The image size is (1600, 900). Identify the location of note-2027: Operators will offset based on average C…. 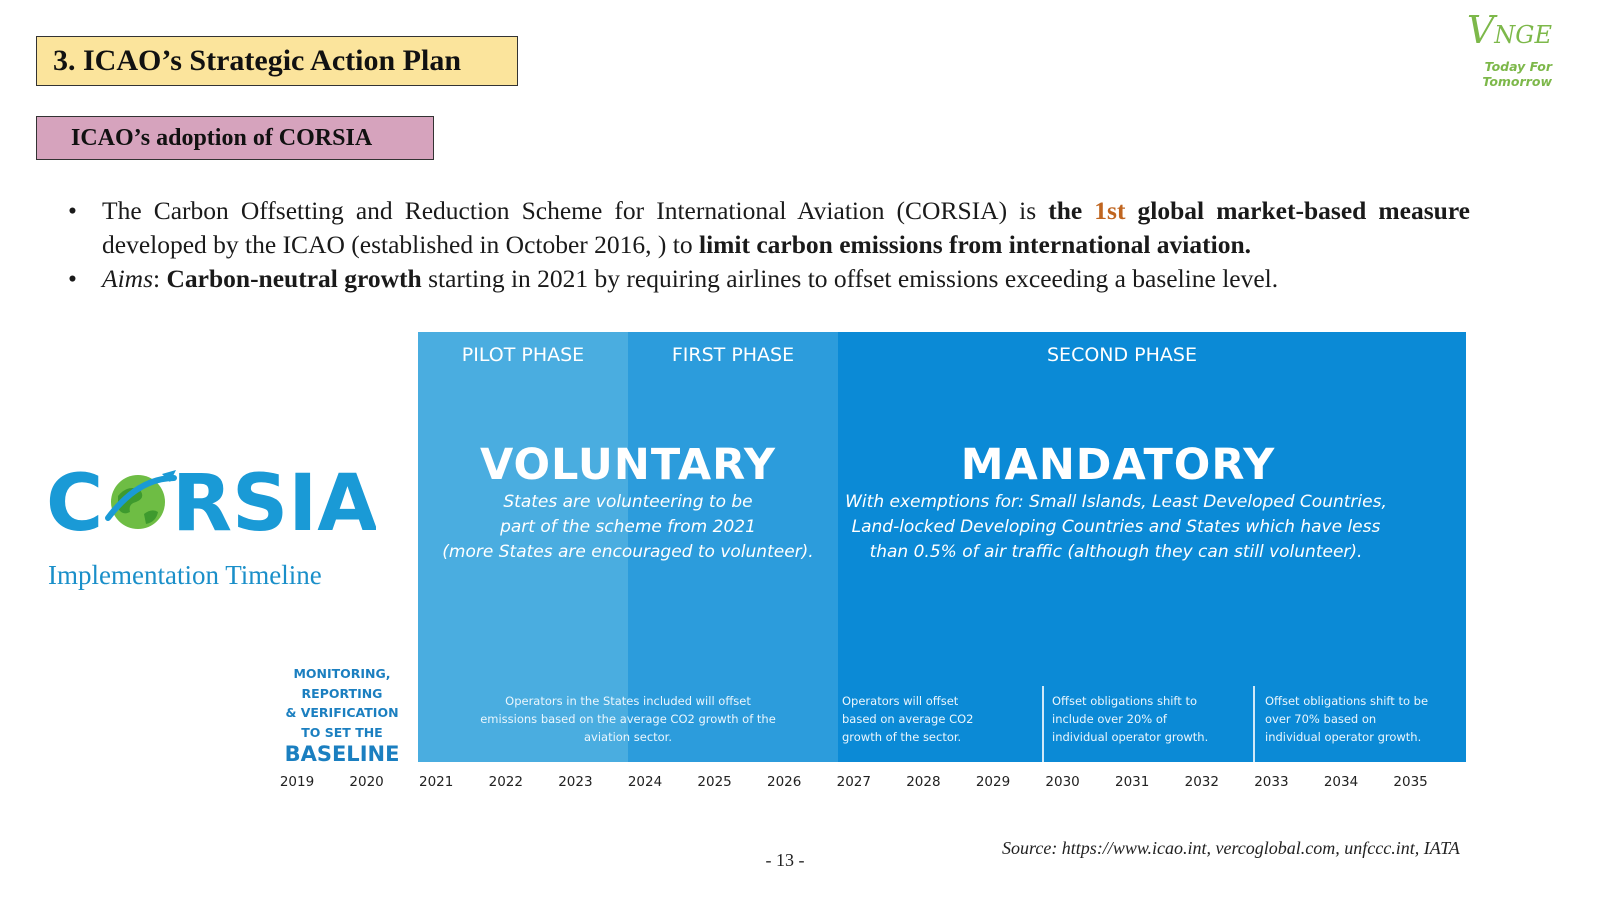
(908, 719).